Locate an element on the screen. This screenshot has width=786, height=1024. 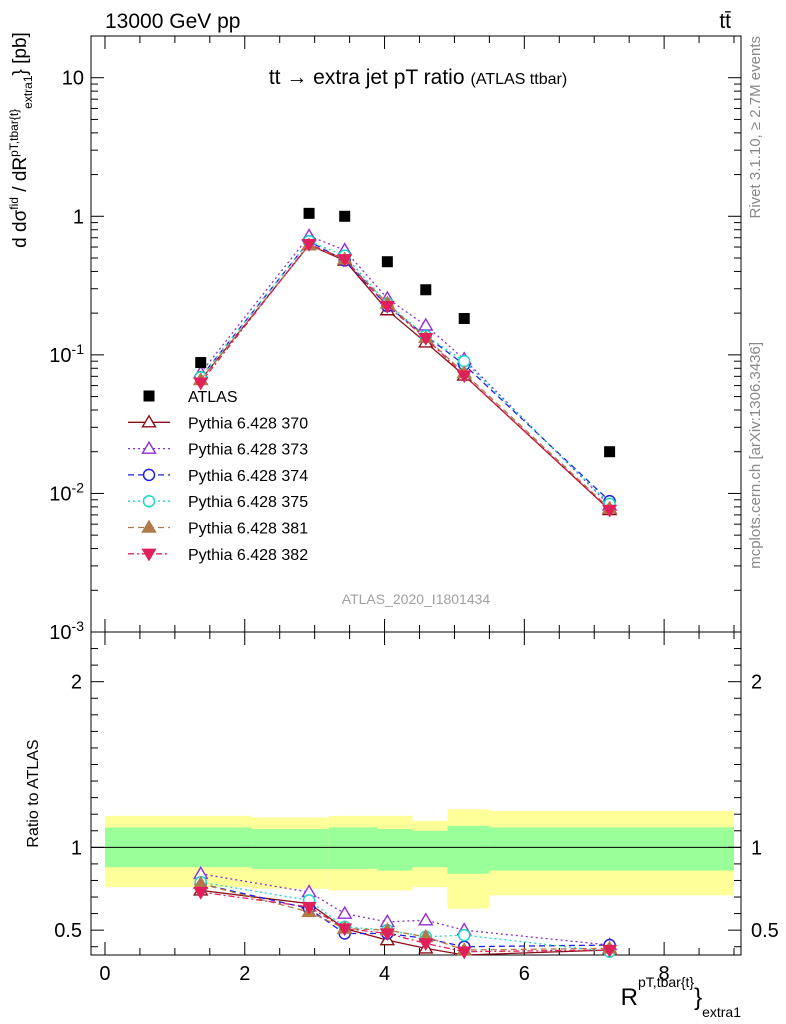
chart-title-main: tt → extra jet pT ratio is located at coordinates (367, 77).